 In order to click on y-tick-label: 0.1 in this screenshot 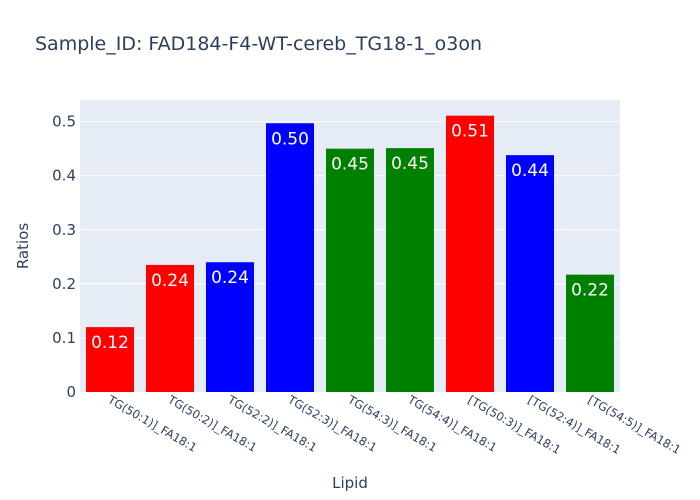, I will do `click(64, 338)`.